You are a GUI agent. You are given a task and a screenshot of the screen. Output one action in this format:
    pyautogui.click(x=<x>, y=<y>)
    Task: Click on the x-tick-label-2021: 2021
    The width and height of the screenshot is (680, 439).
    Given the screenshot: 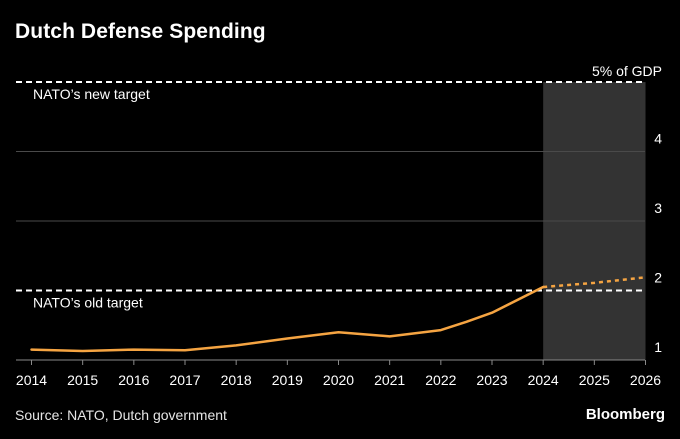 What is the action you would take?
    pyautogui.click(x=389, y=380)
    